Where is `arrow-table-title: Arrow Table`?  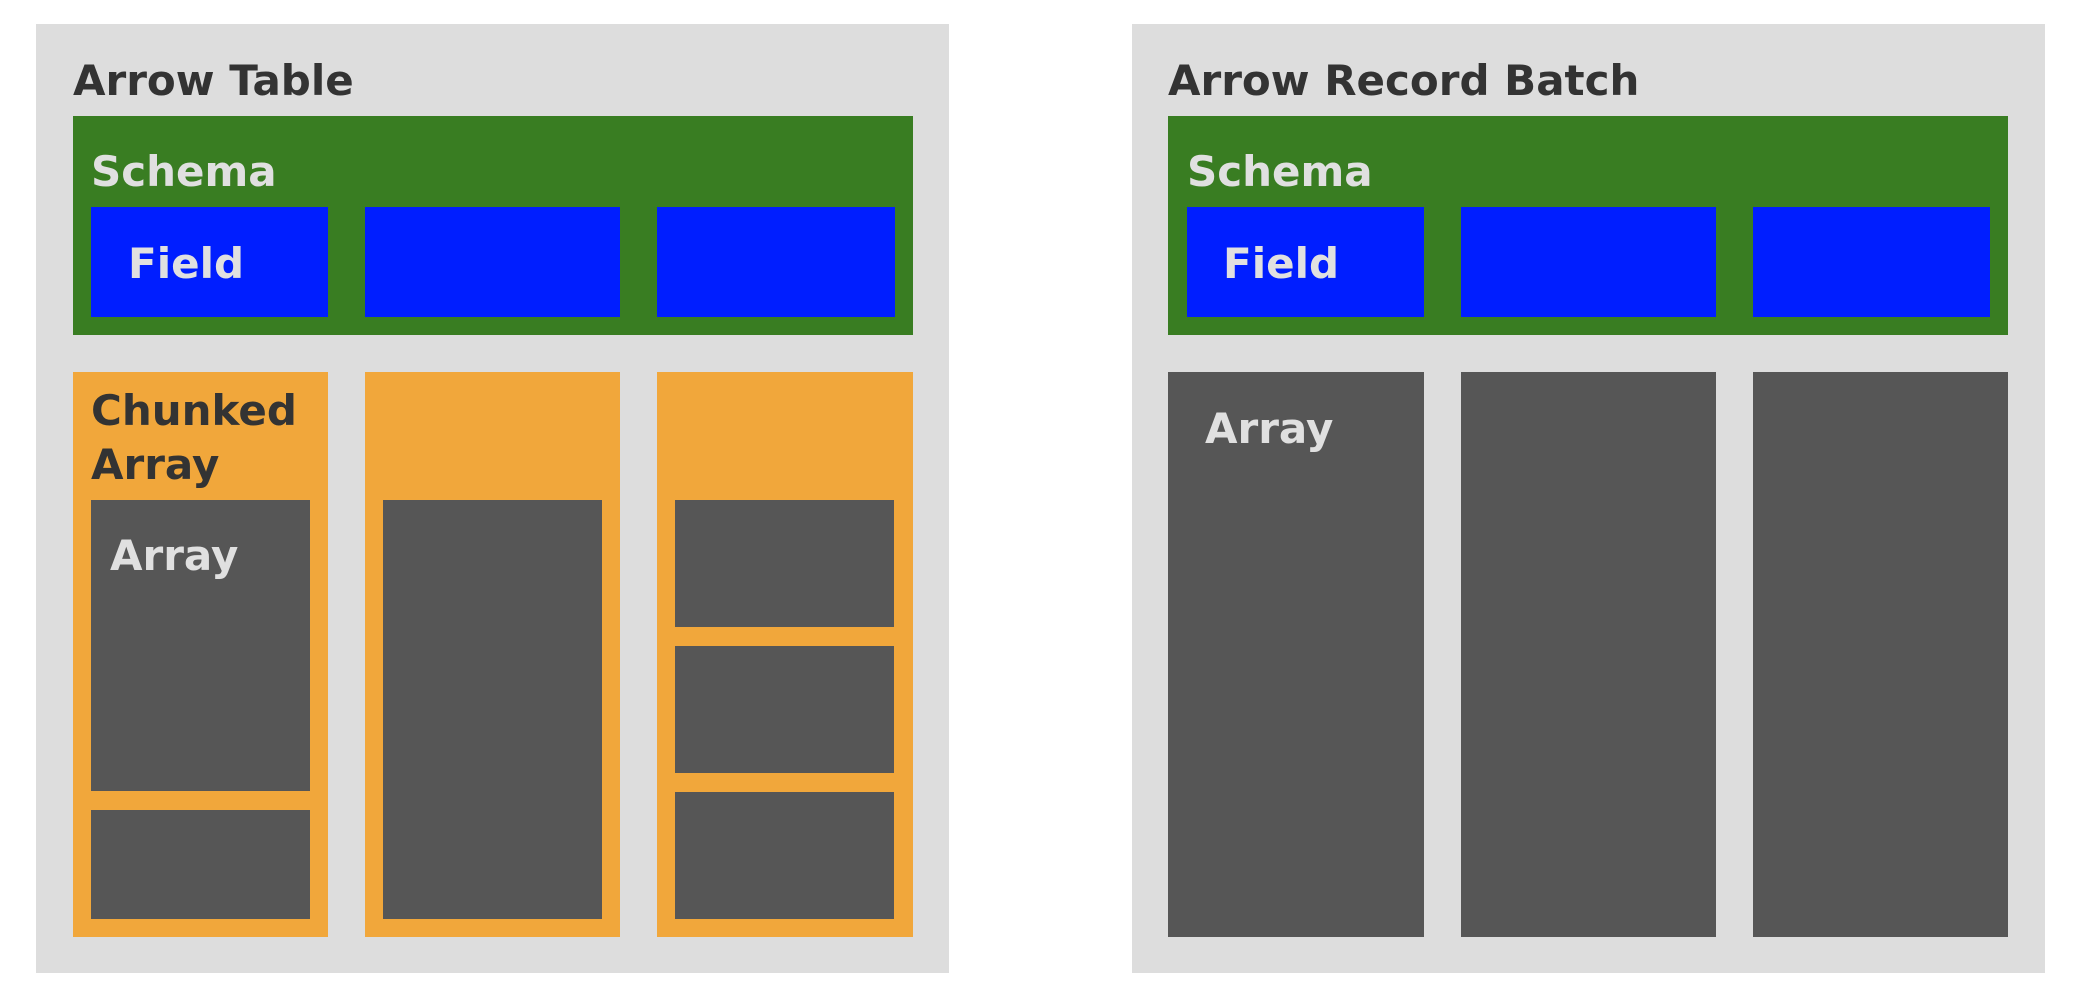 arrow-table-title: Arrow Table is located at coordinates (213, 80).